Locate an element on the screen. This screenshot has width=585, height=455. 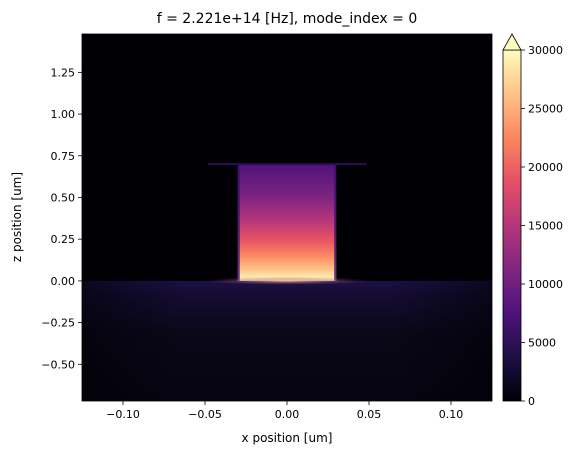
y-tick-label: −0.50 is located at coordinates (58, 364).